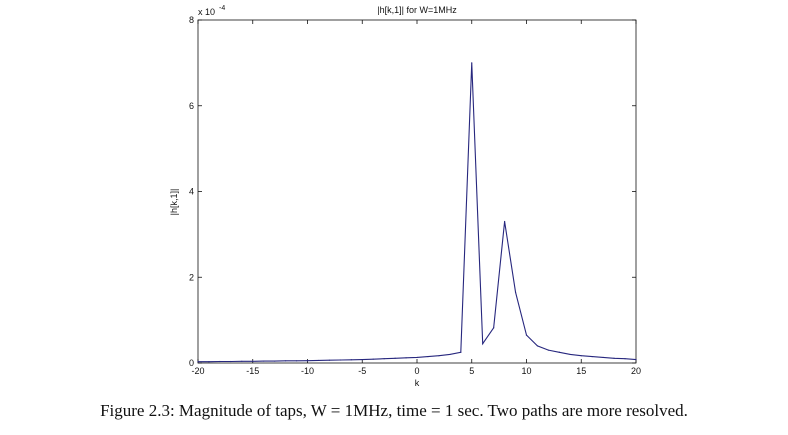 This screenshot has height=435, width=788. What do you see at coordinates (526, 371) in the screenshot?
I see `x-tick-label: 10` at bounding box center [526, 371].